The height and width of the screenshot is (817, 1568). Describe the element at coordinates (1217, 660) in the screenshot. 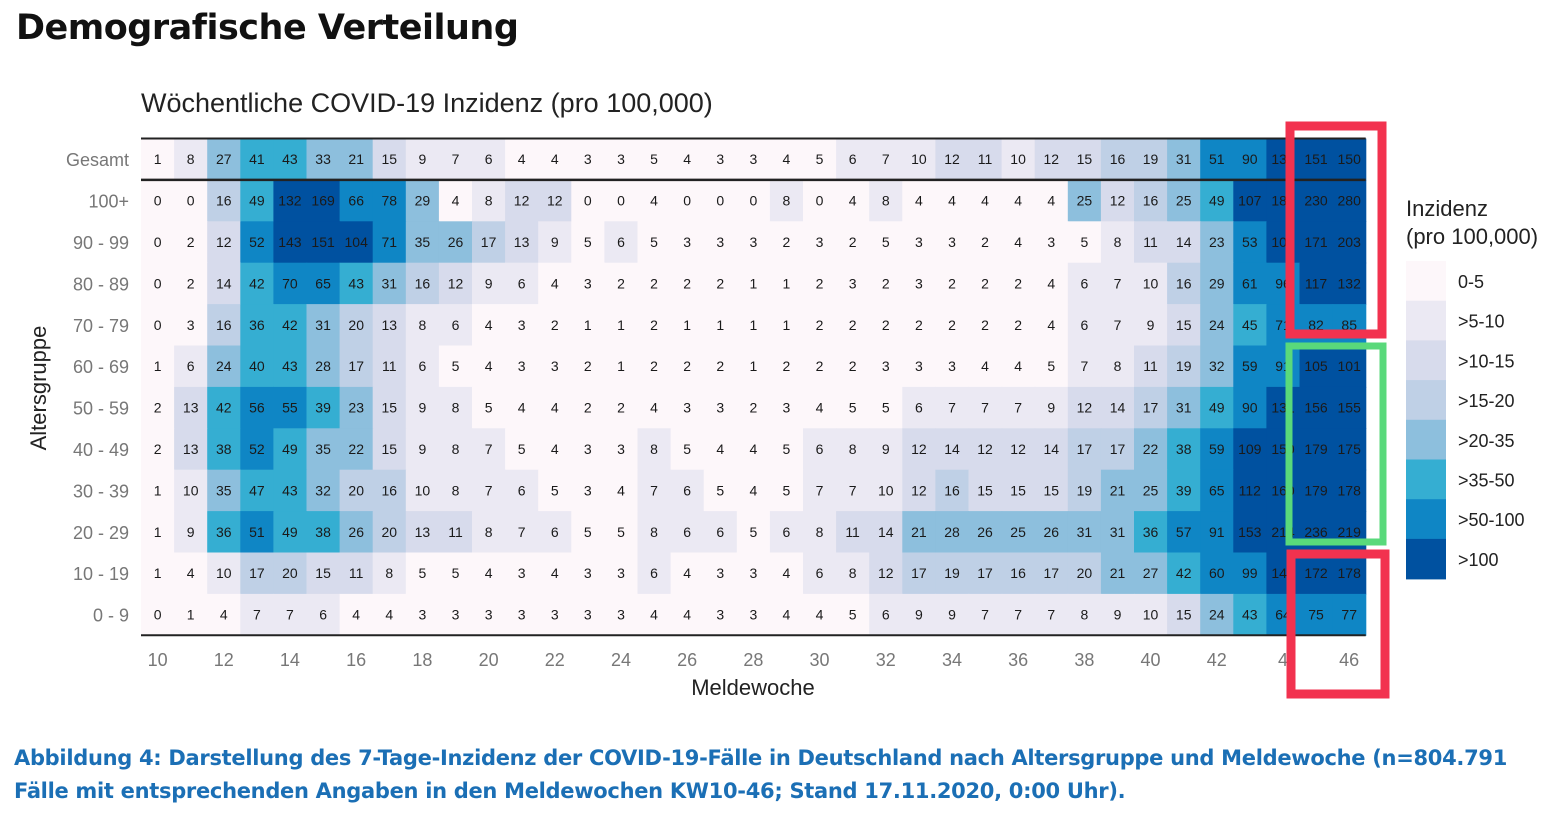

I see `x-tick-label: 42` at that location.